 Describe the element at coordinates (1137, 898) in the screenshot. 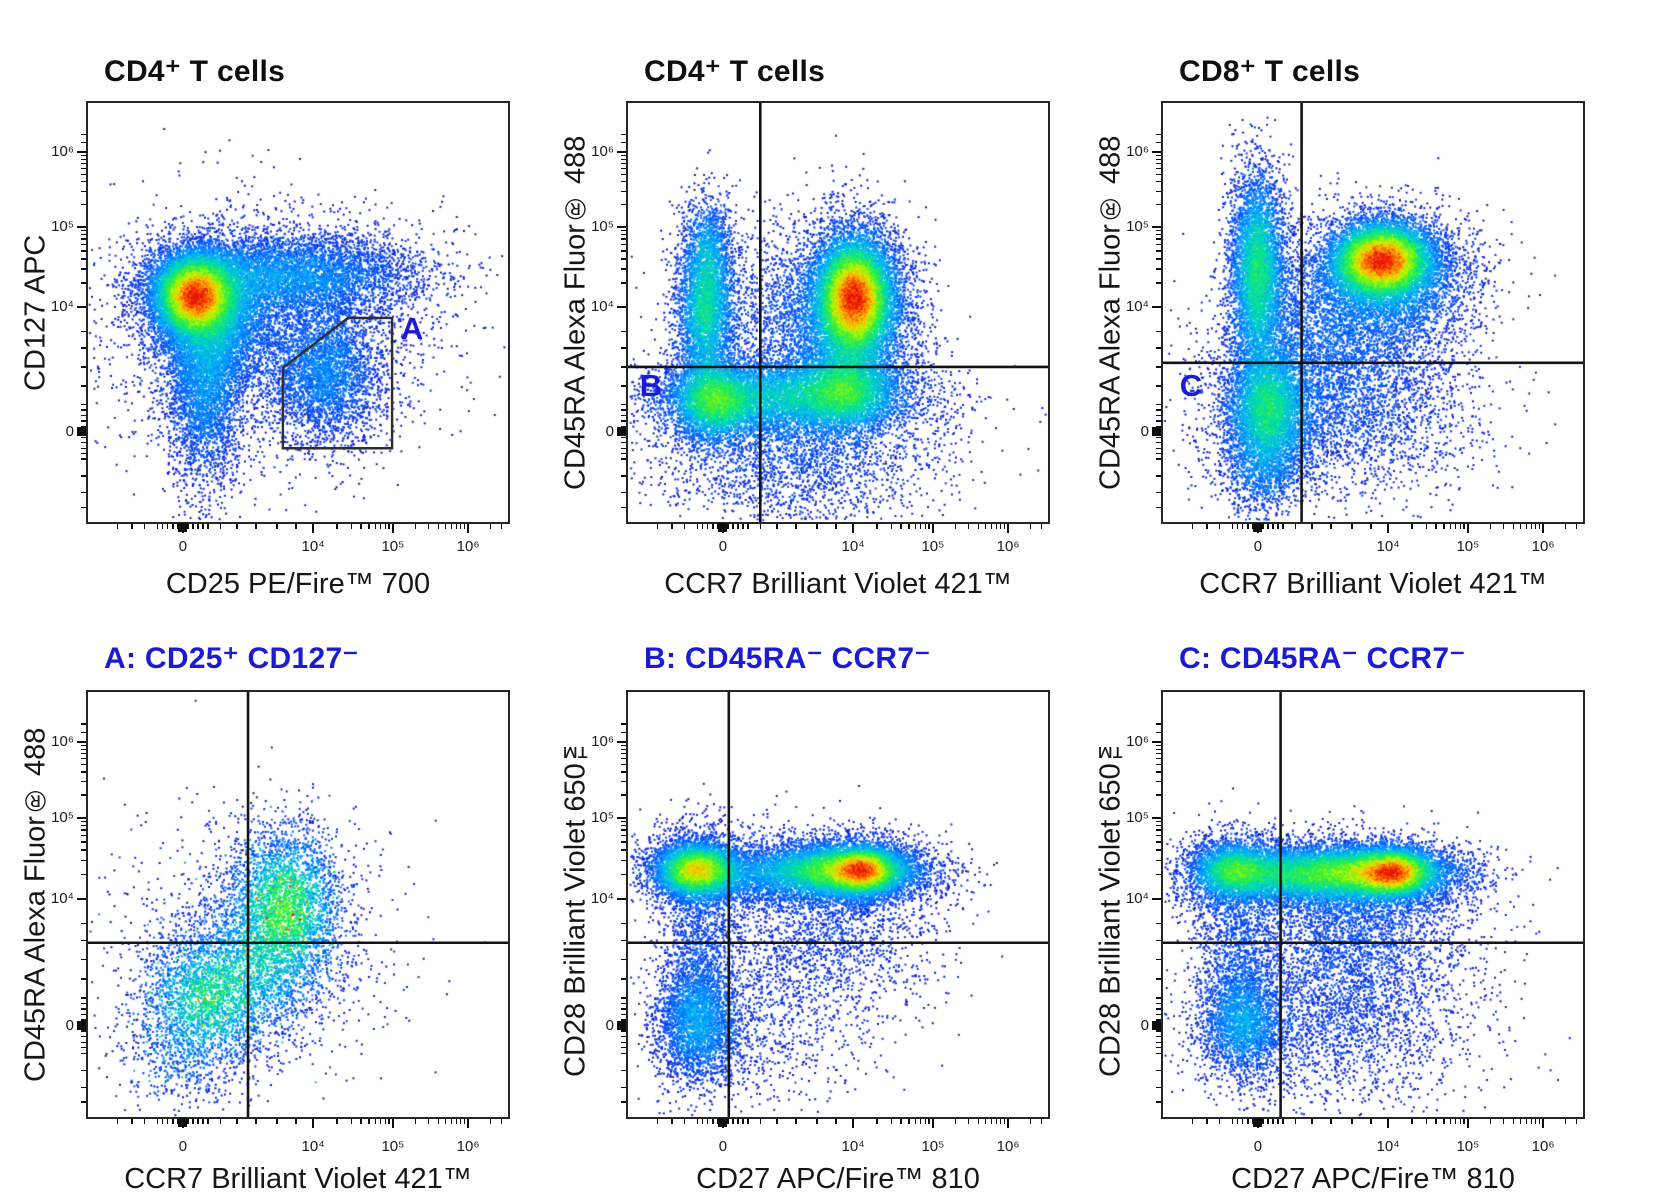

I see `y-tick-label: 10⁴` at that location.